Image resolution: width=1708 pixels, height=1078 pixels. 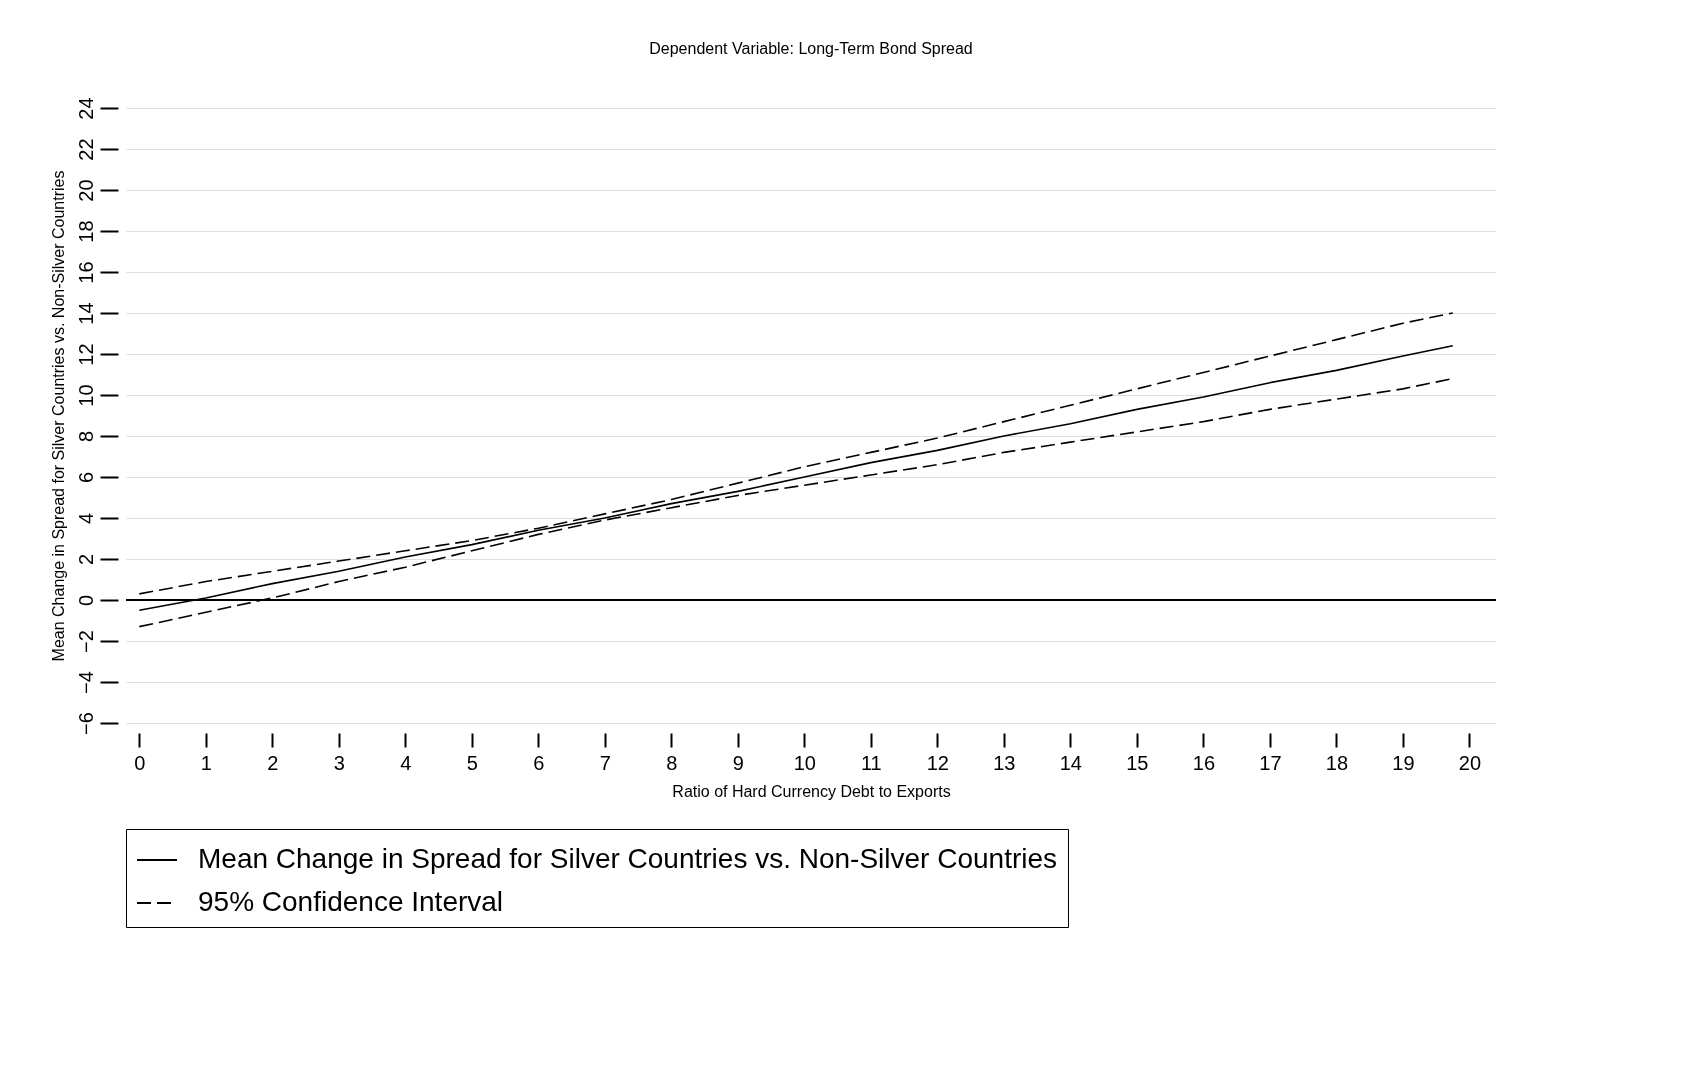 What do you see at coordinates (1203, 762) in the screenshot?
I see `x-tick-label: 16` at bounding box center [1203, 762].